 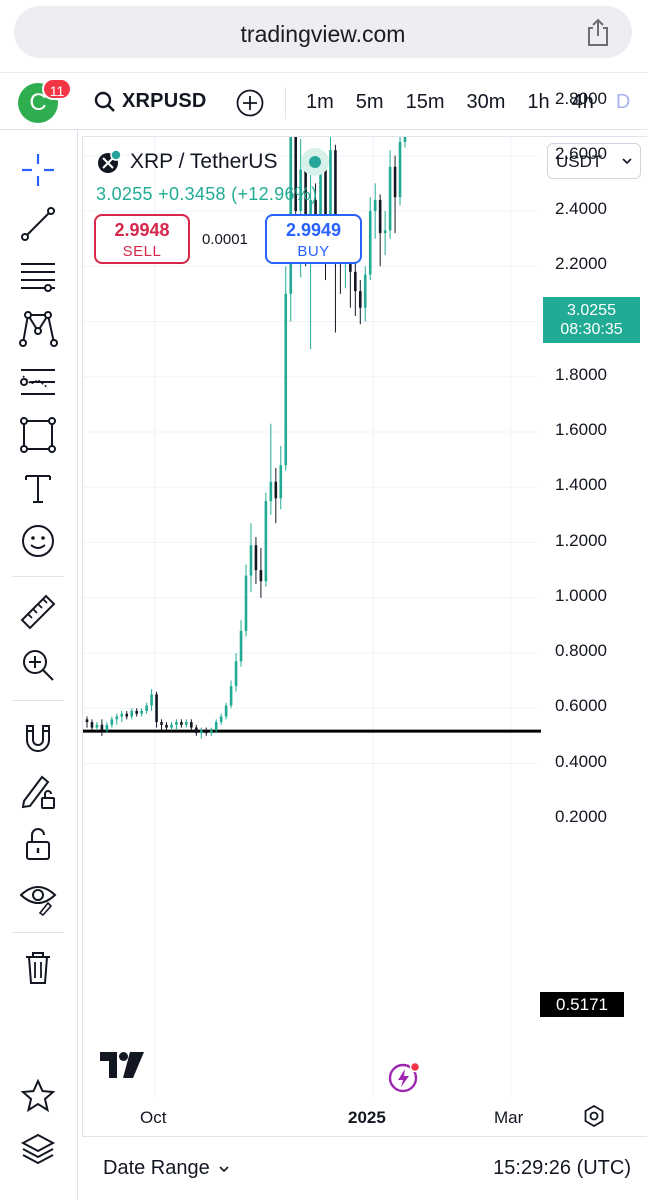 I want to click on last-price-value: 3.0255, so click(x=591, y=310).